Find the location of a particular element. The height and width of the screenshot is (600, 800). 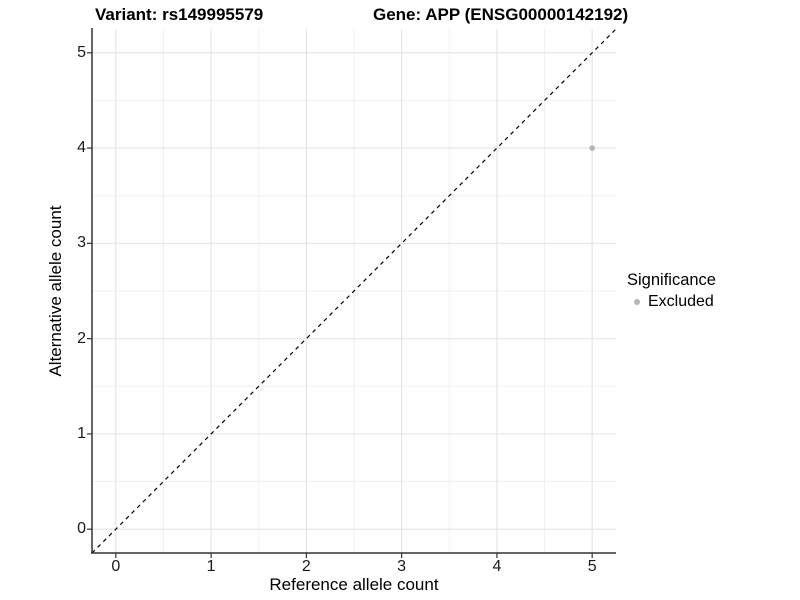

data-point is located at coordinates (592, 148).